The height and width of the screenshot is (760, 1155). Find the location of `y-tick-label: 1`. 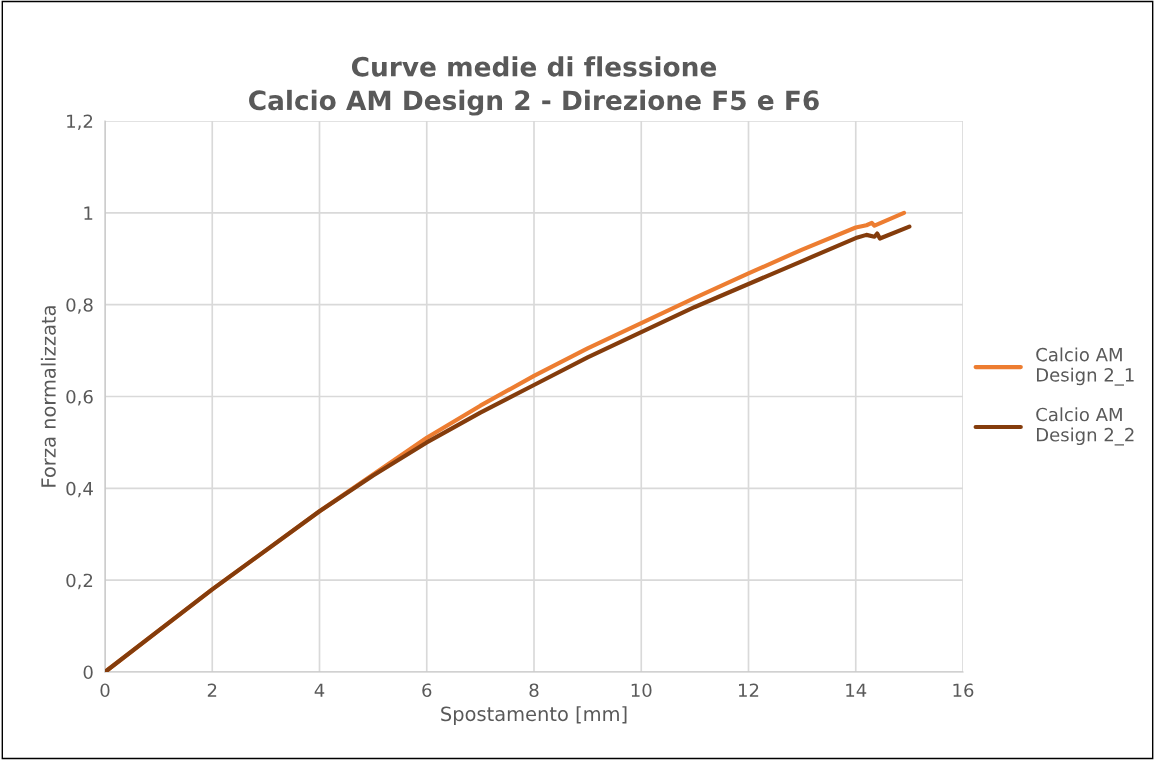

y-tick-label: 1 is located at coordinates (88, 213).